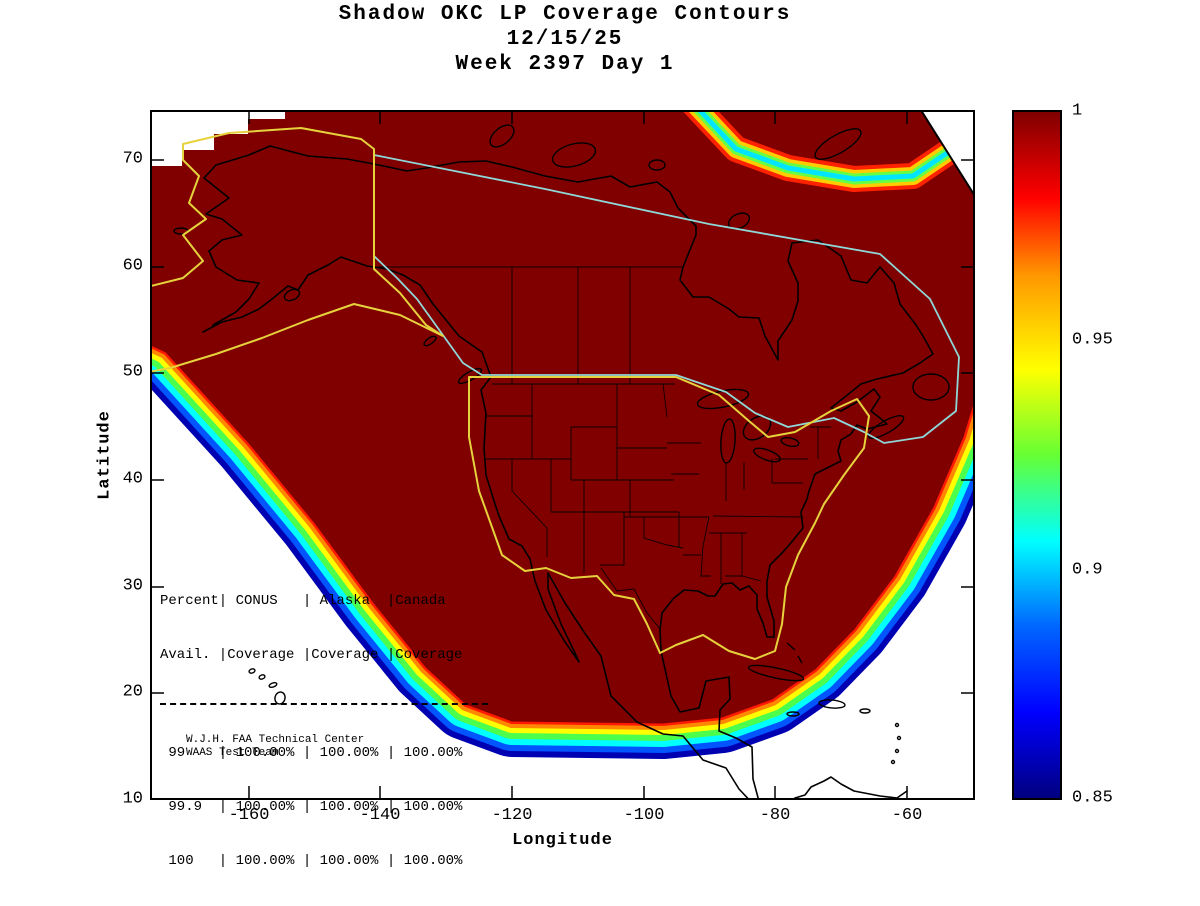 Image resolution: width=1200 pixels, height=906 pixels. What do you see at coordinates (502, 136) in the screenshot?
I see `banks-island` at bounding box center [502, 136].